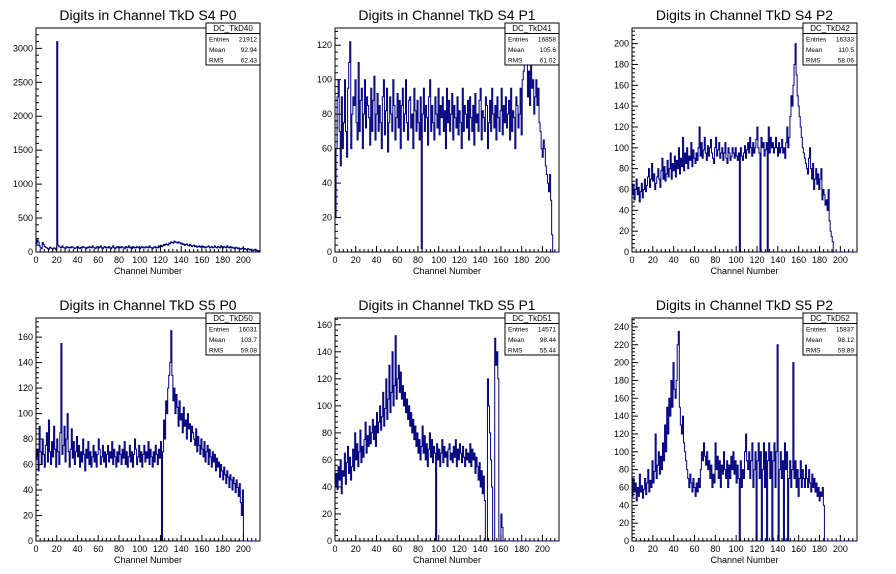 The width and height of the screenshot is (896, 574). What do you see at coordinates (744, 305) in the screenshot?
I see `chart-title: Digits in Channel TkD S5 P2` at bounding box center [744, 305].